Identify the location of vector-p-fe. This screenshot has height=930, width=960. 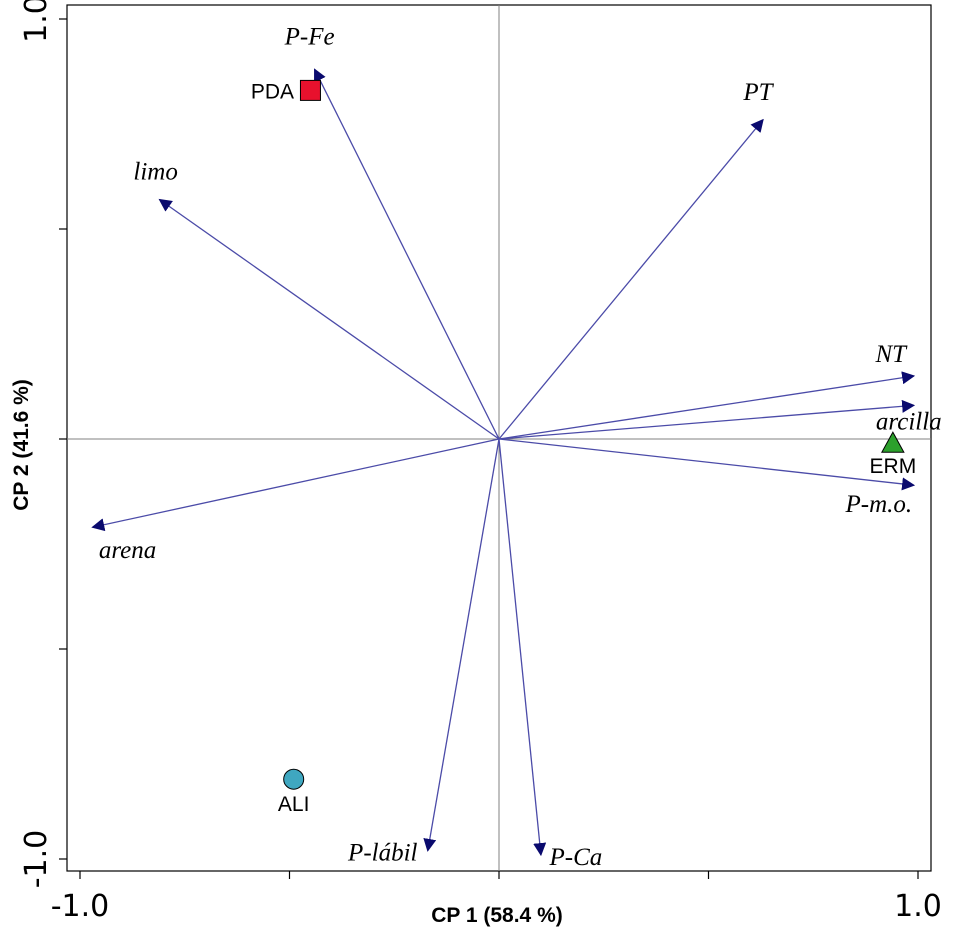
(407, 254).